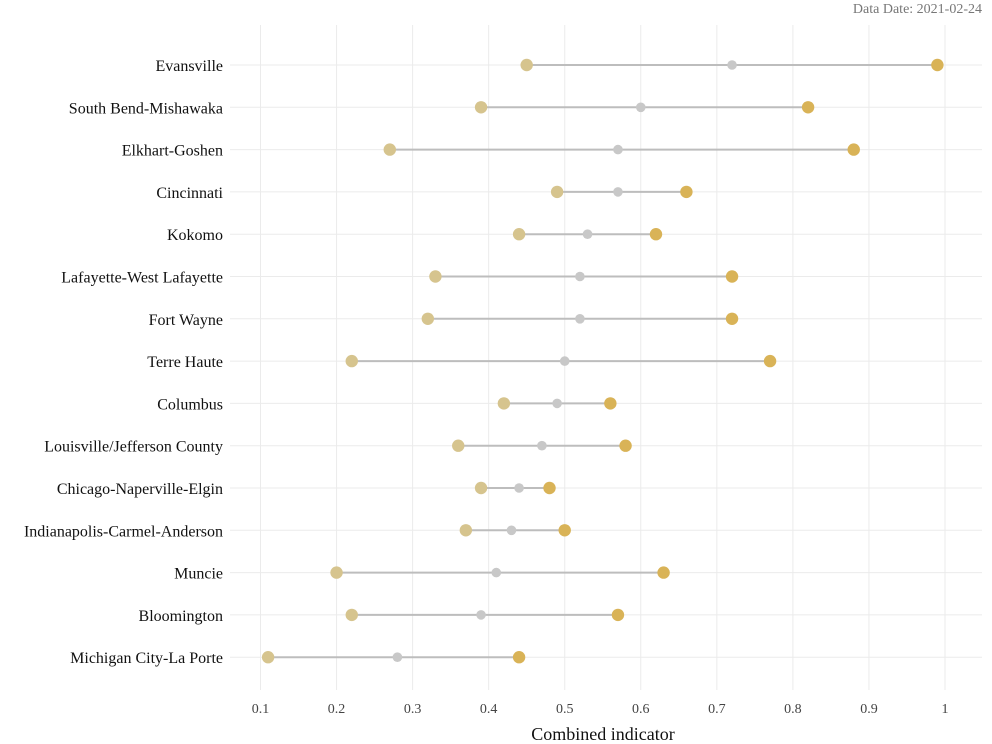 Image resolution: width=992 pixels, height=744 pixels. I want to click on x-tick-label: 1, so click(945, 709).